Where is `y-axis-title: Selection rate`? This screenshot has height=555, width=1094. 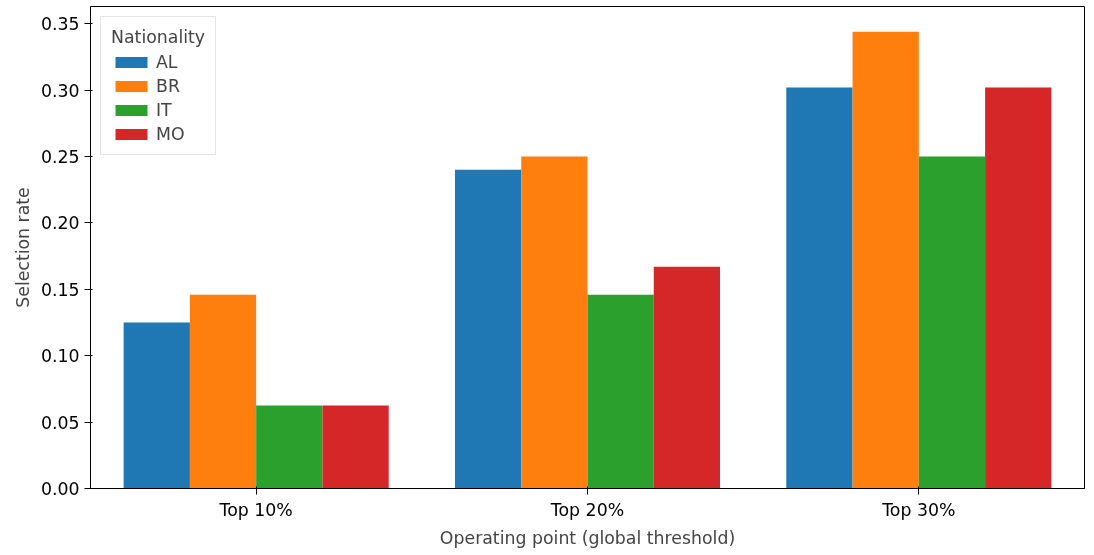
y-axis-title: Selection rate is located at coordinates (22, 247).